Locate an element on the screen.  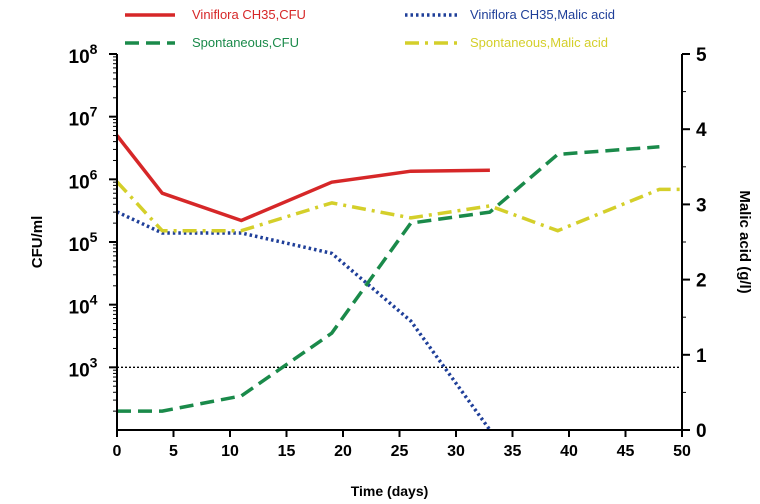
x-axis-title: Time (days) is located at coordinates (390, 491).